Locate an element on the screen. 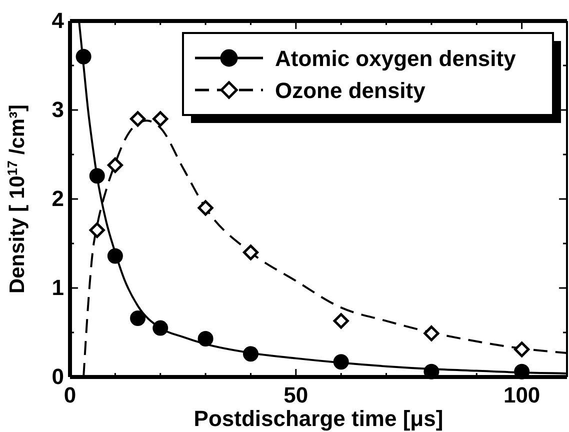  y-tick-label: 4 is located at coordinates (58, 21).